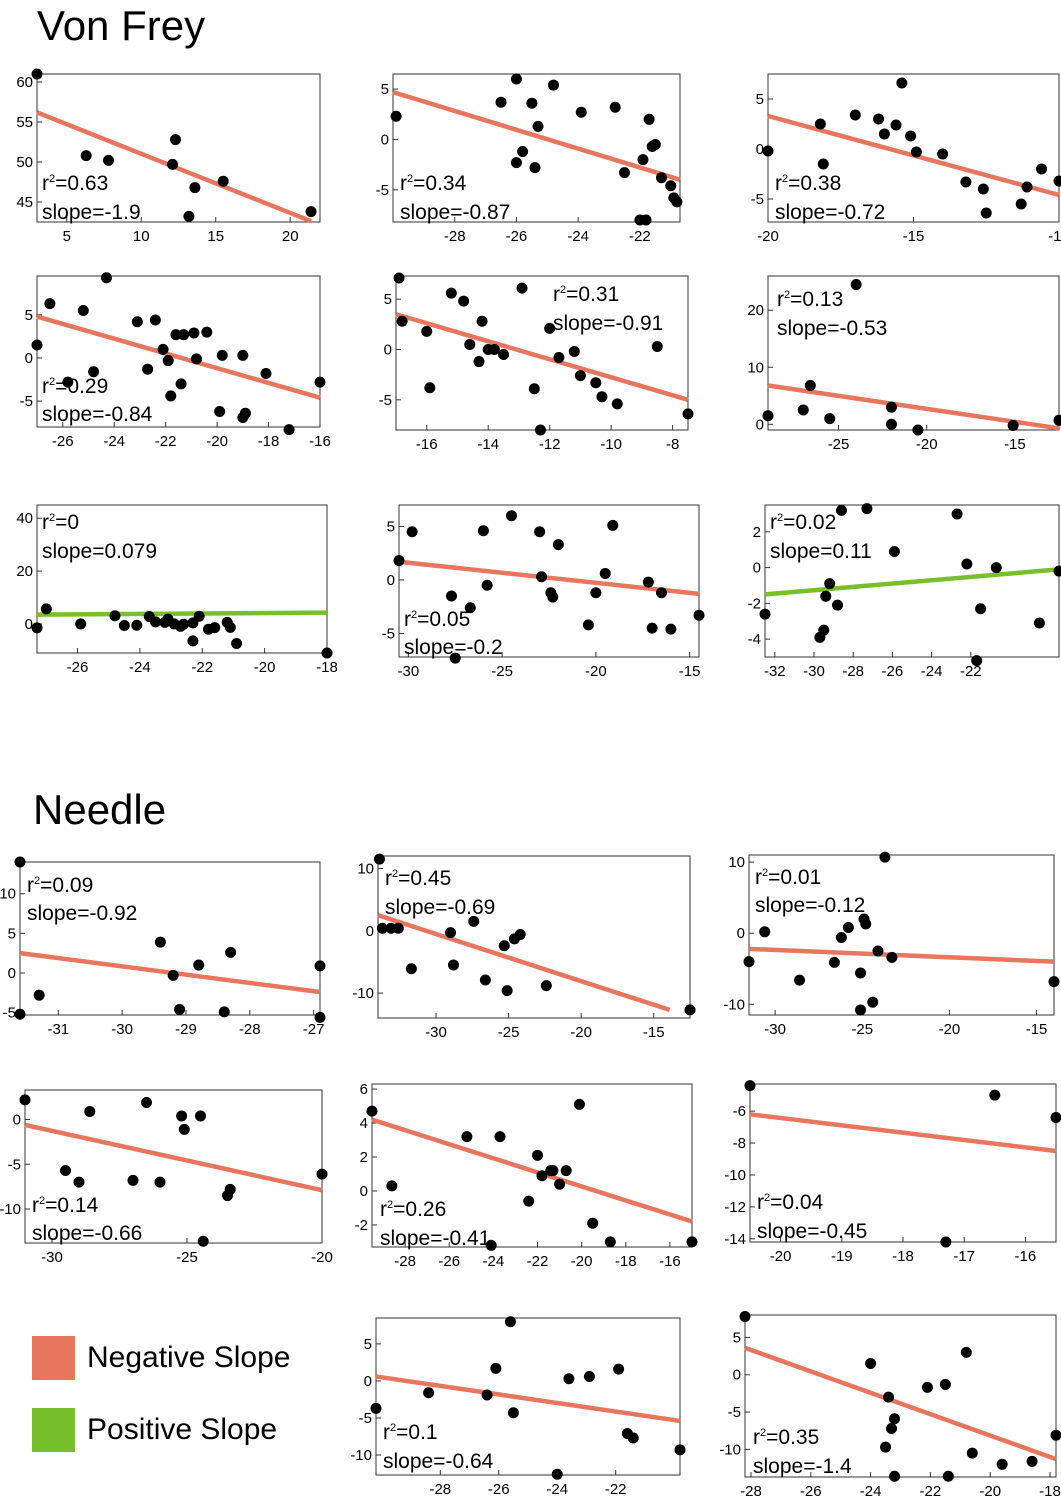 The width and height of the screenshot is (1061, 1500). What do you see at coordinates (608, 323) in the screenshot?
I see `slope-label: slope=-0.91` at bounding box center [608, 323].